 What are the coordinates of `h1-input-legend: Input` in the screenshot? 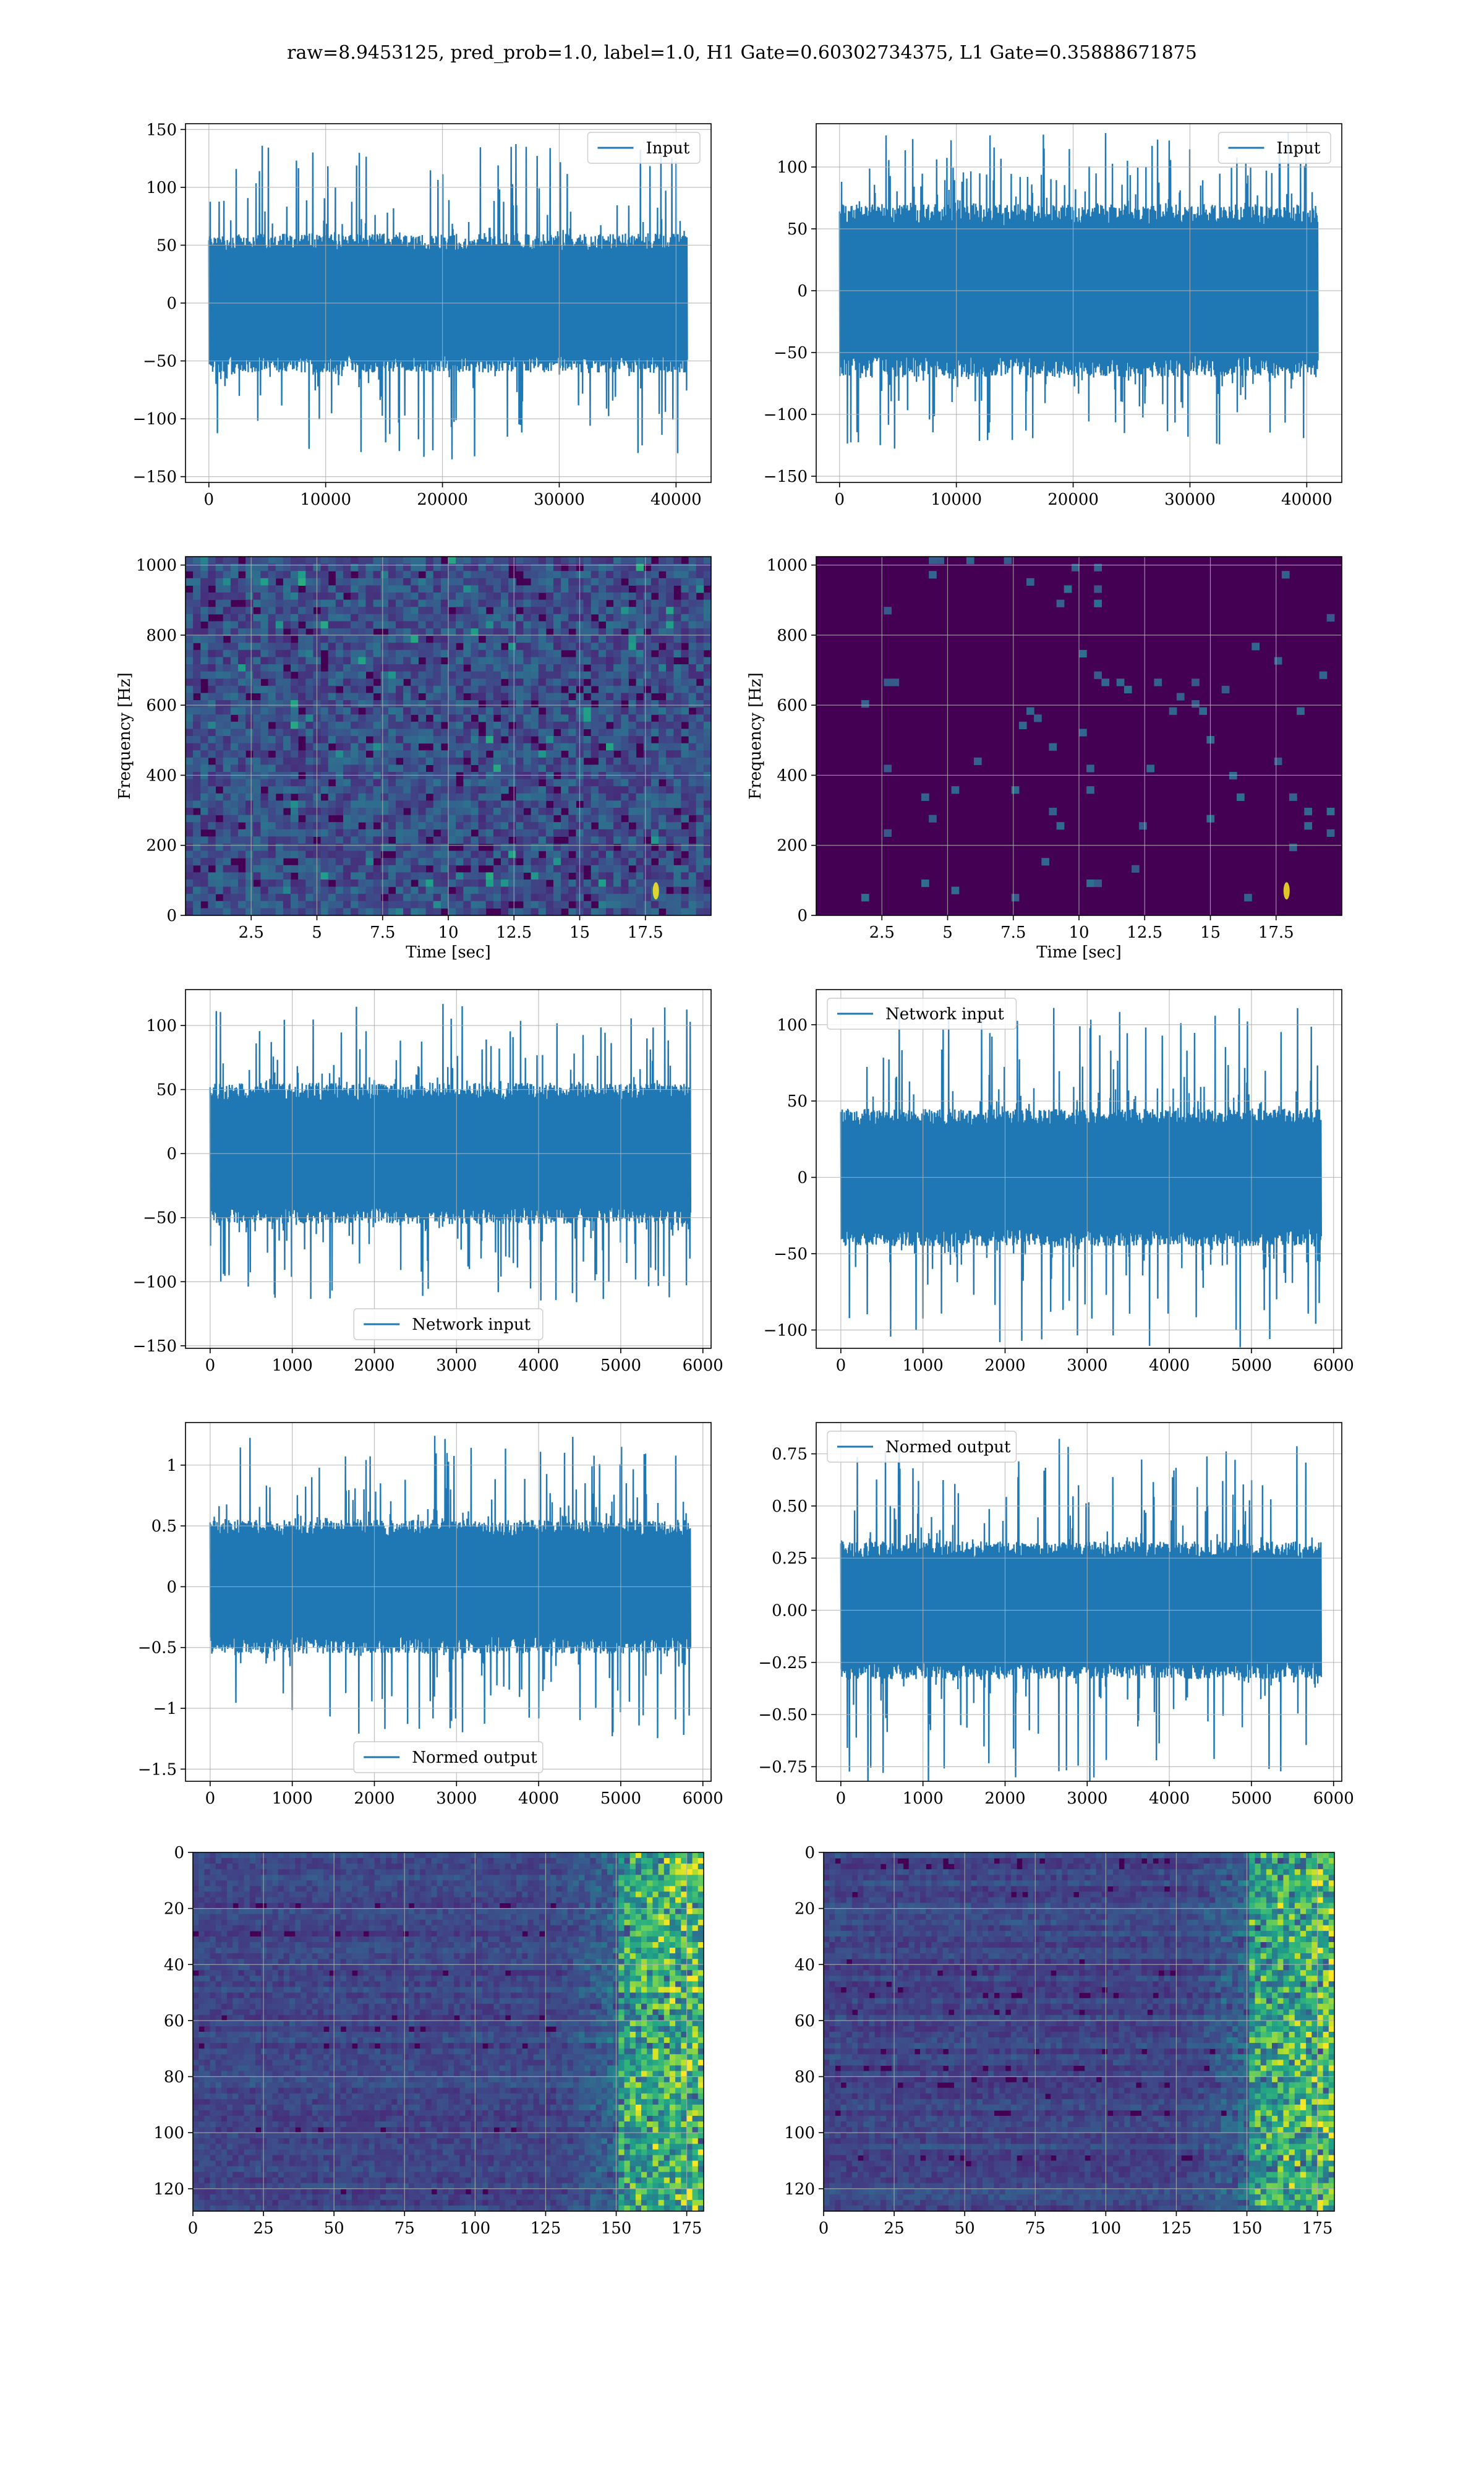 It's located at (644, 148).